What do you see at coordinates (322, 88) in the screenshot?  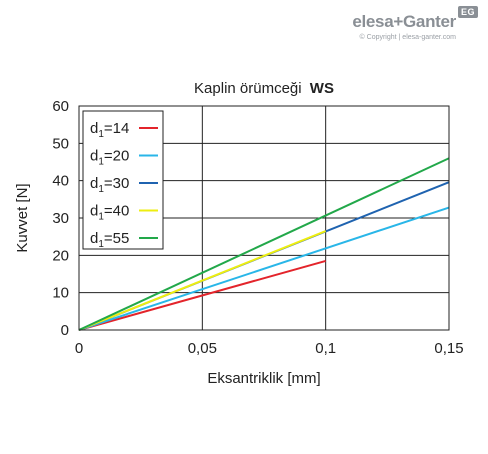 I see `chart-title-bold: WS` at bounding box center [322, 88].